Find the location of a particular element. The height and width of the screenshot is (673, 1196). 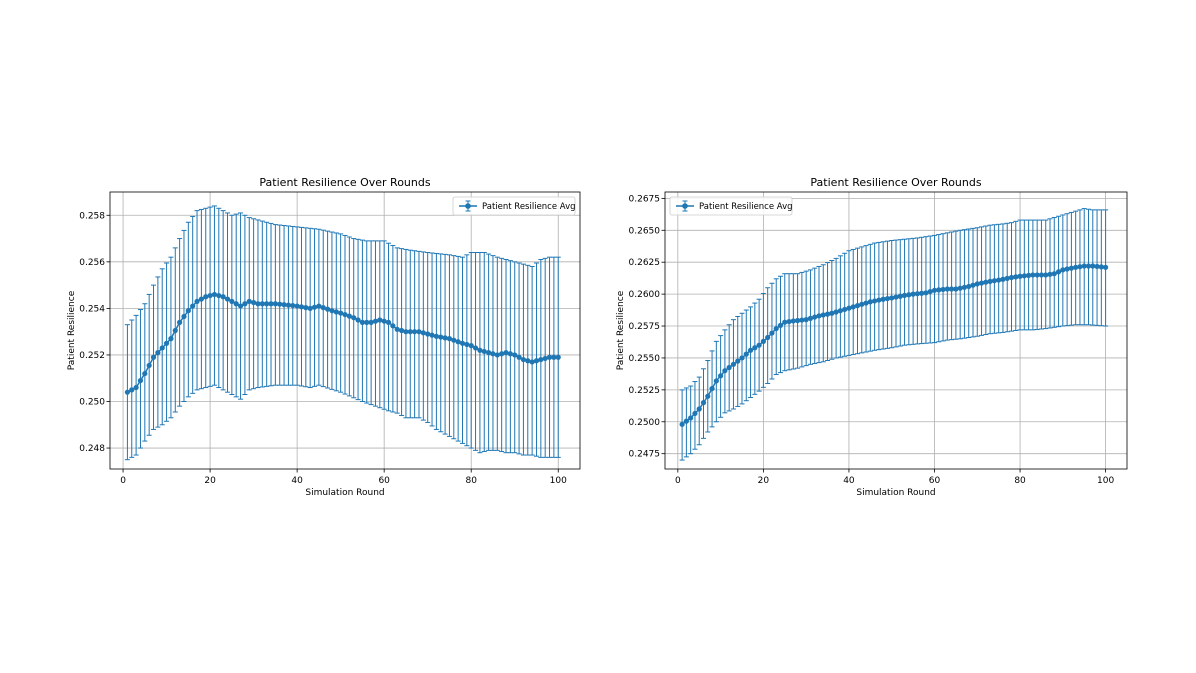

y-tick-label: 0.2625 is located at coordinates (645, 263).